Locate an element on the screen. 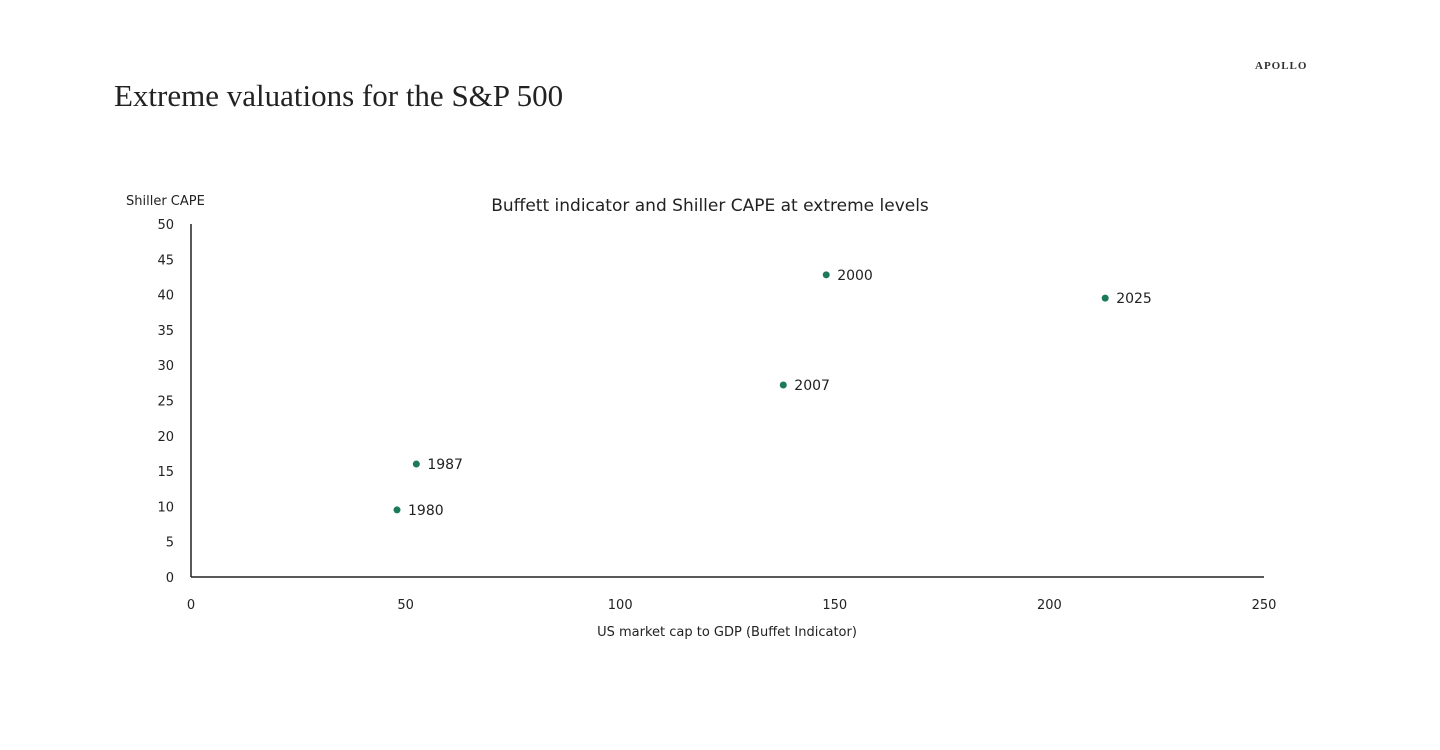 The height and width of the screenshot is (750, 1440). x-tick-label: 200 is located at coordinates (1049, 605).